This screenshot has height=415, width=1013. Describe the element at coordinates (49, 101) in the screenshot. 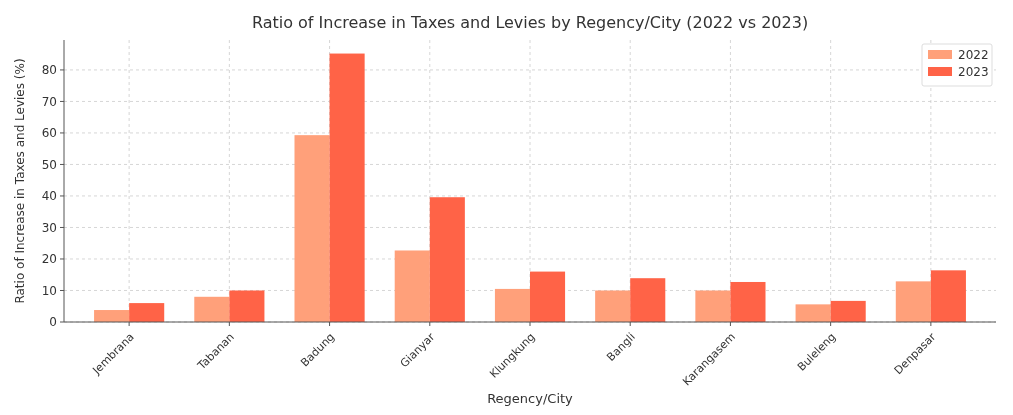

I see `y-tick-label: 70` at that location.